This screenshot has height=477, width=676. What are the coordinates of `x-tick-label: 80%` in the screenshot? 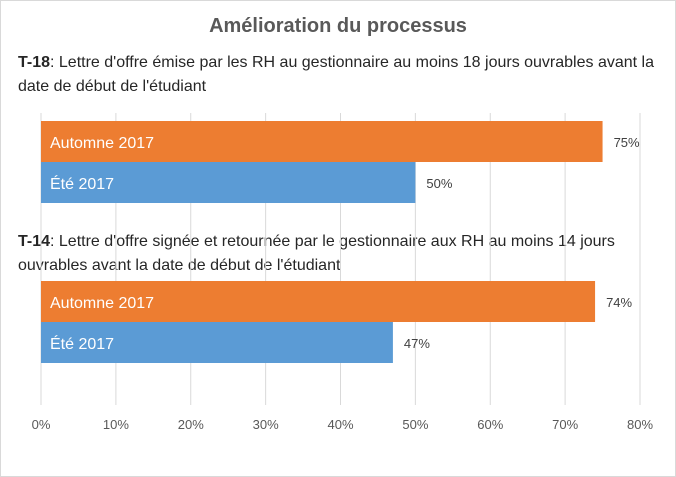 It's located at (640, 424).